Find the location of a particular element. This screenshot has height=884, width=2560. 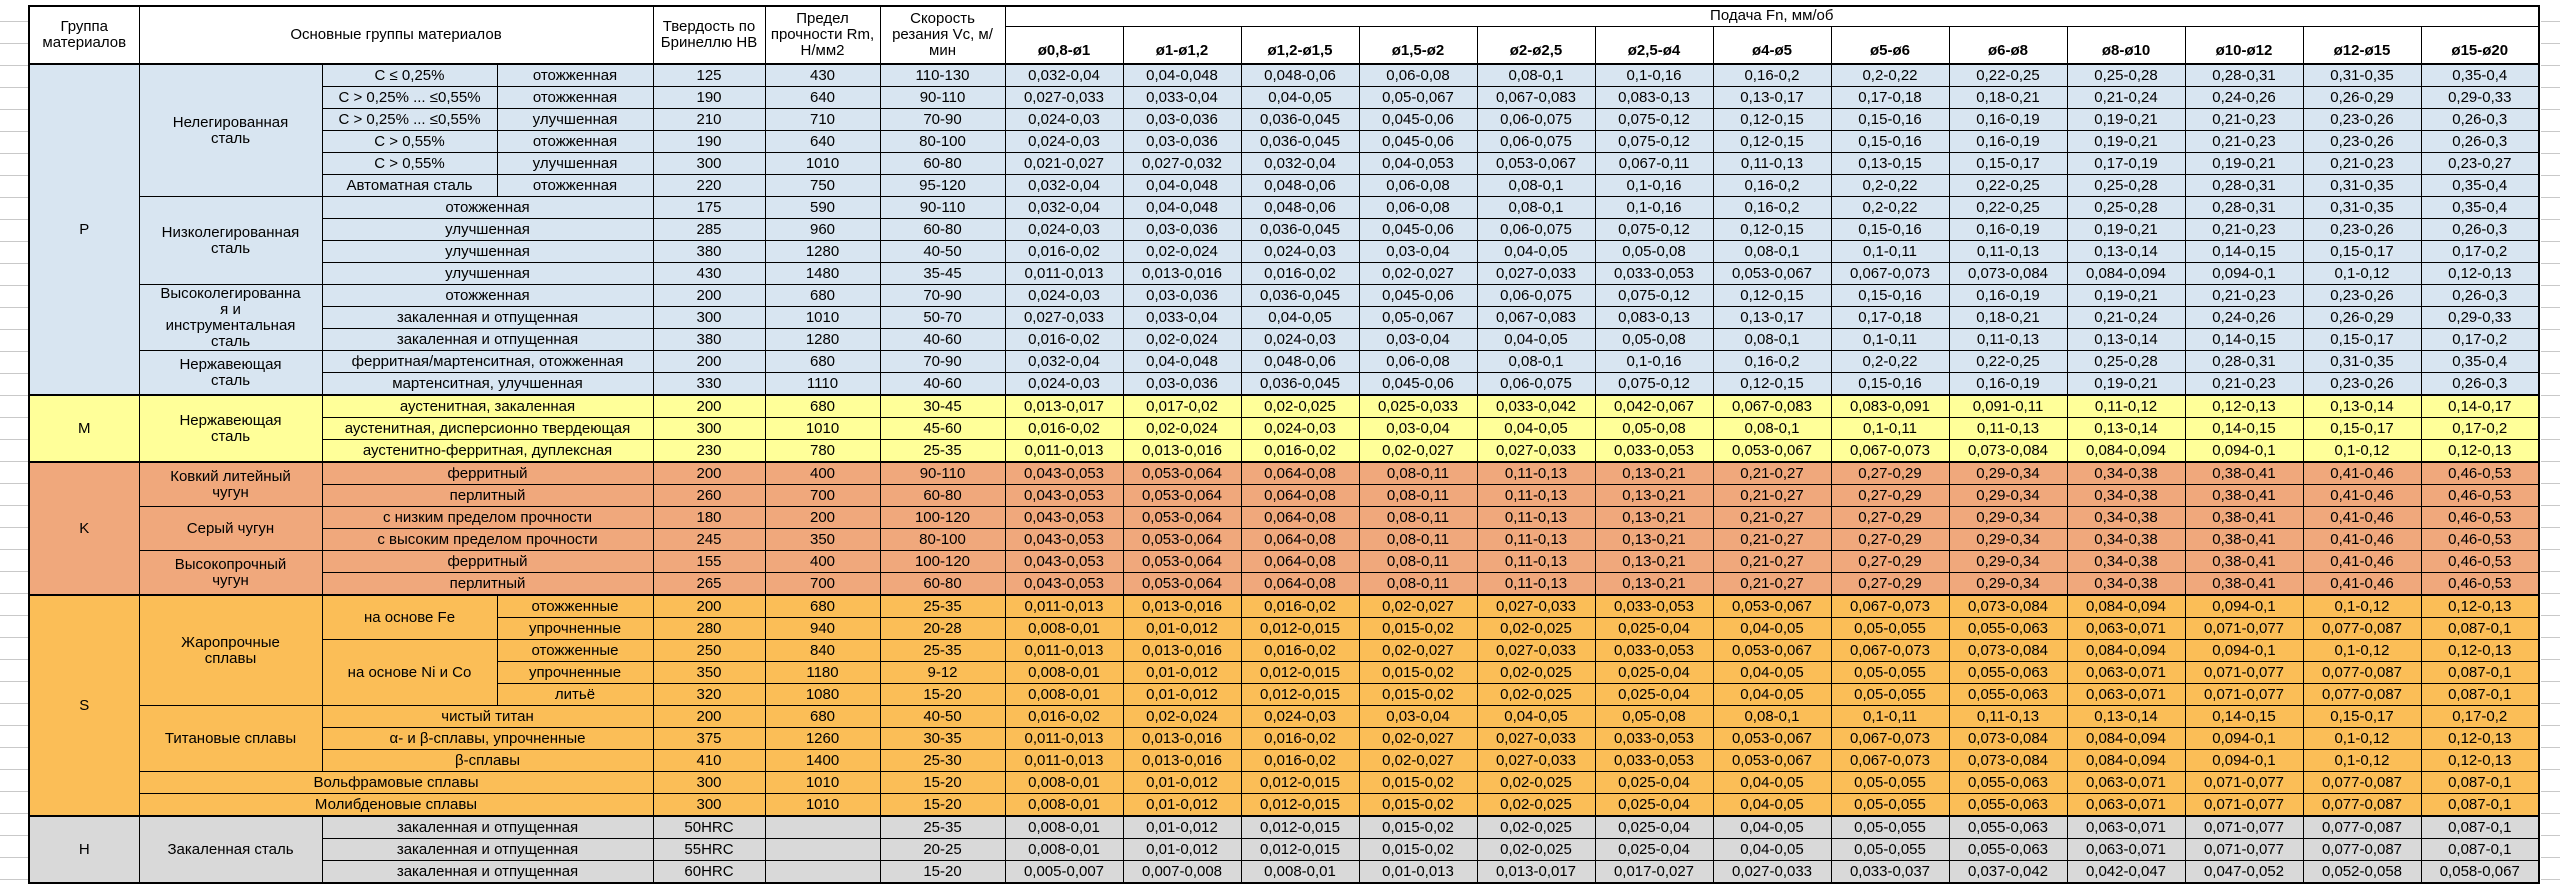

feed-cell: 0,19-0,21 is located at coordinates (2244, 163).